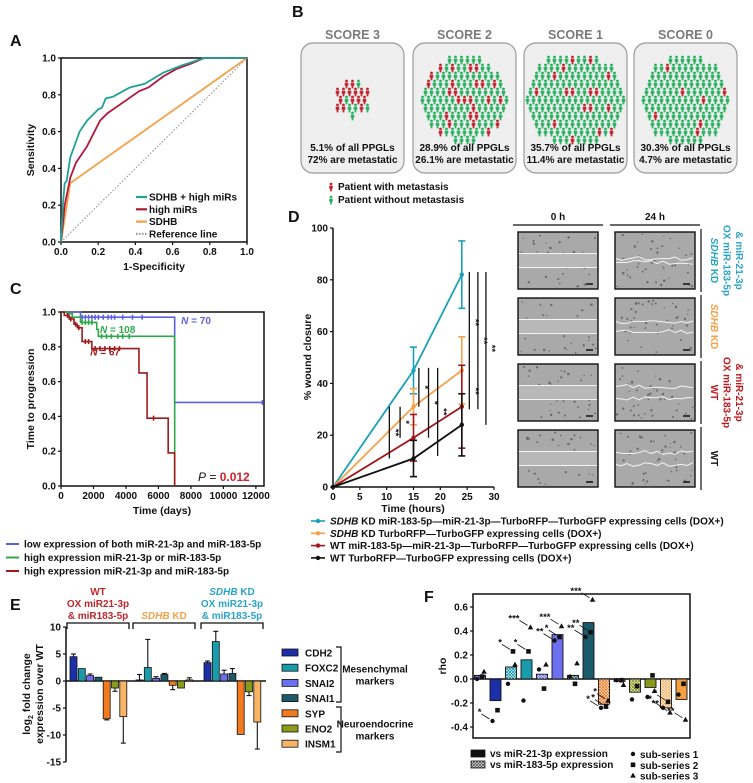  Describe the element at coordinates (224, 477) in the screenshot. I see `p-value: P = 0.012` at that location.